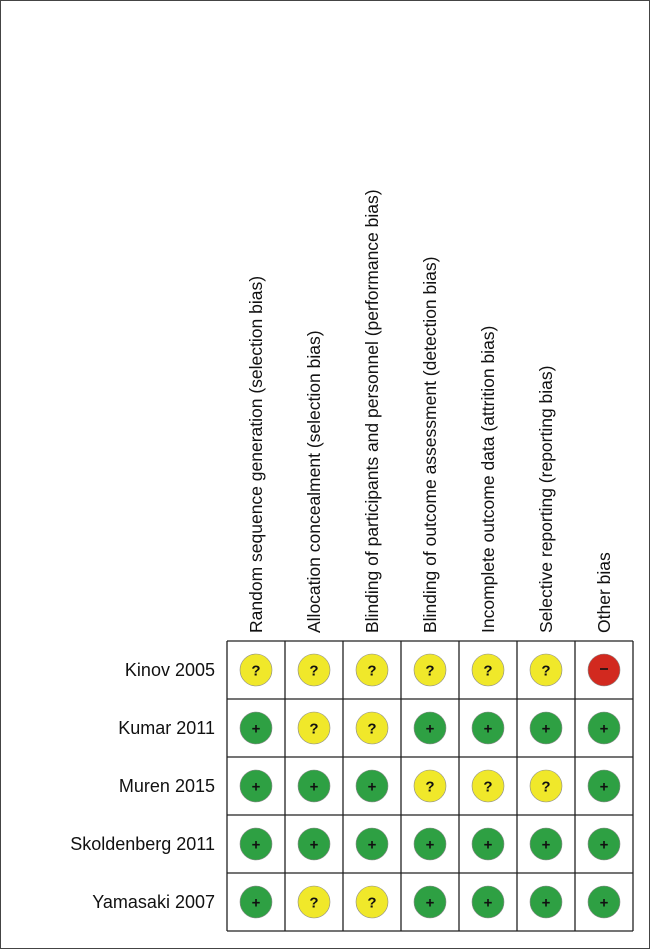 The width and height of the screenshot is (650, 950). I want to click on study-label: Muren 2015, so click(167, 786).